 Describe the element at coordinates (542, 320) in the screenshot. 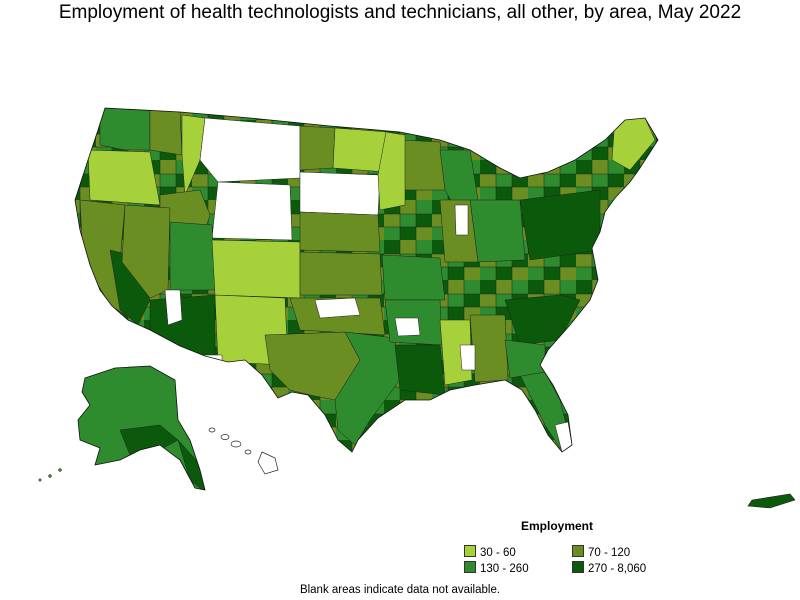

I see `area-carolinas` at that location.